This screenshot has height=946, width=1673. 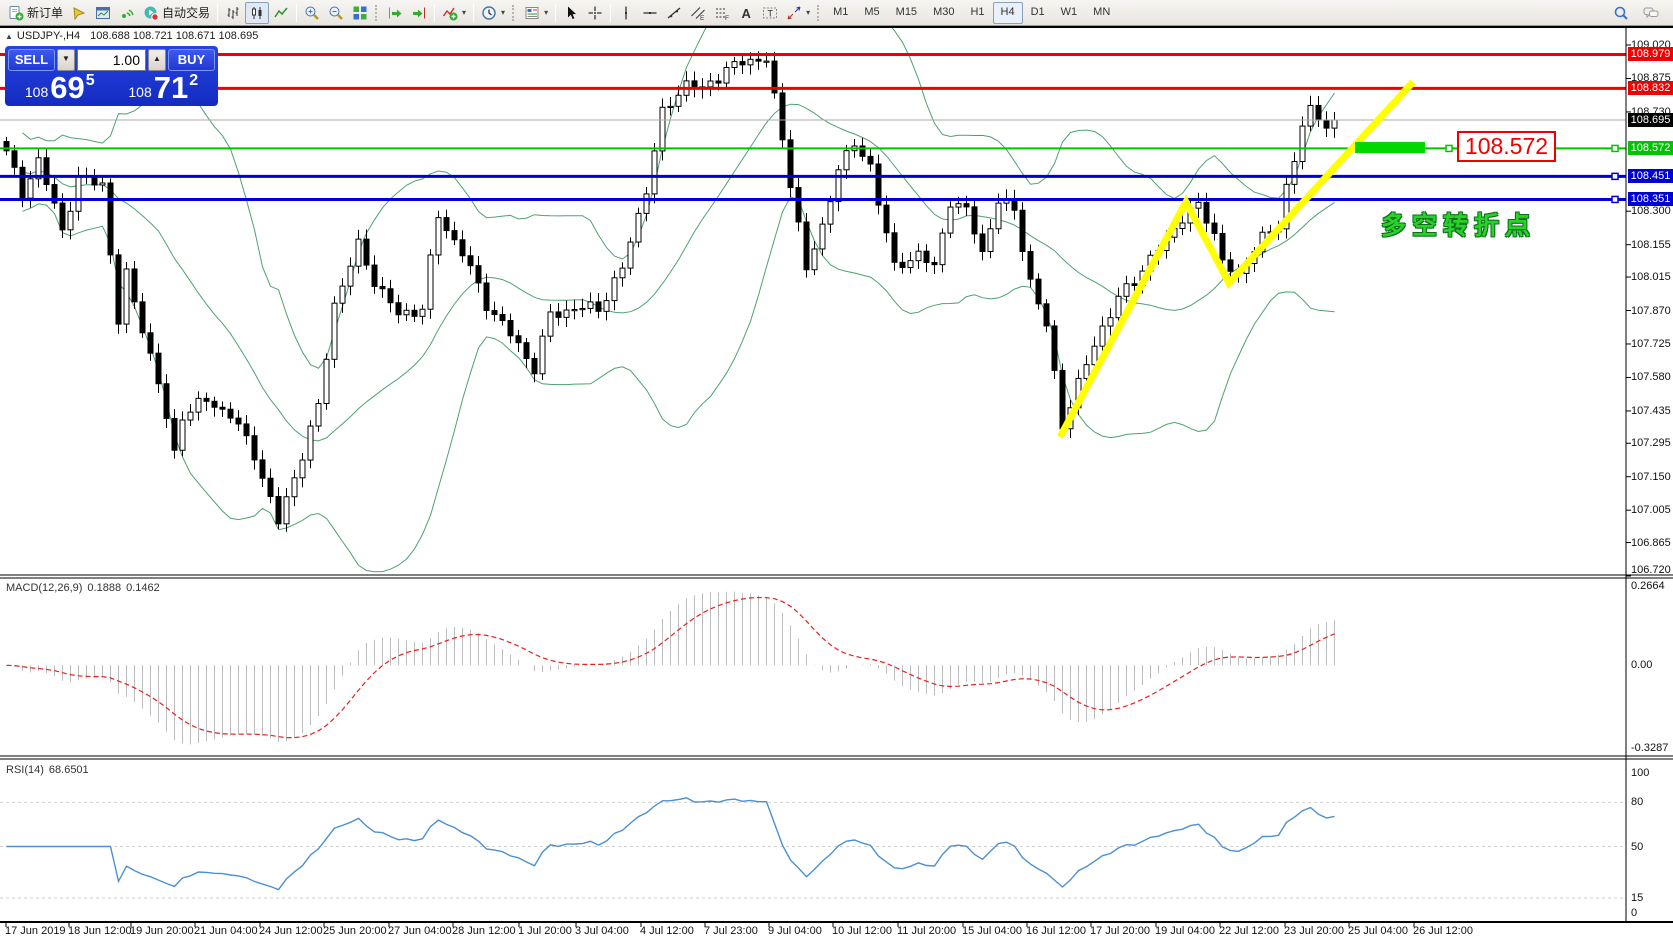 I want to click on candles-chart-button, so click(x=257, y=12).